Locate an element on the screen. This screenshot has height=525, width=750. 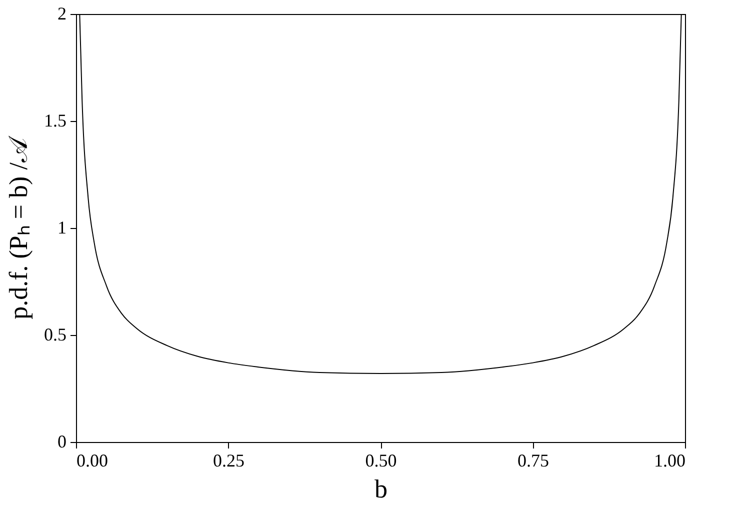
y-tick-label: 1 is located at coordinates (62, 228).